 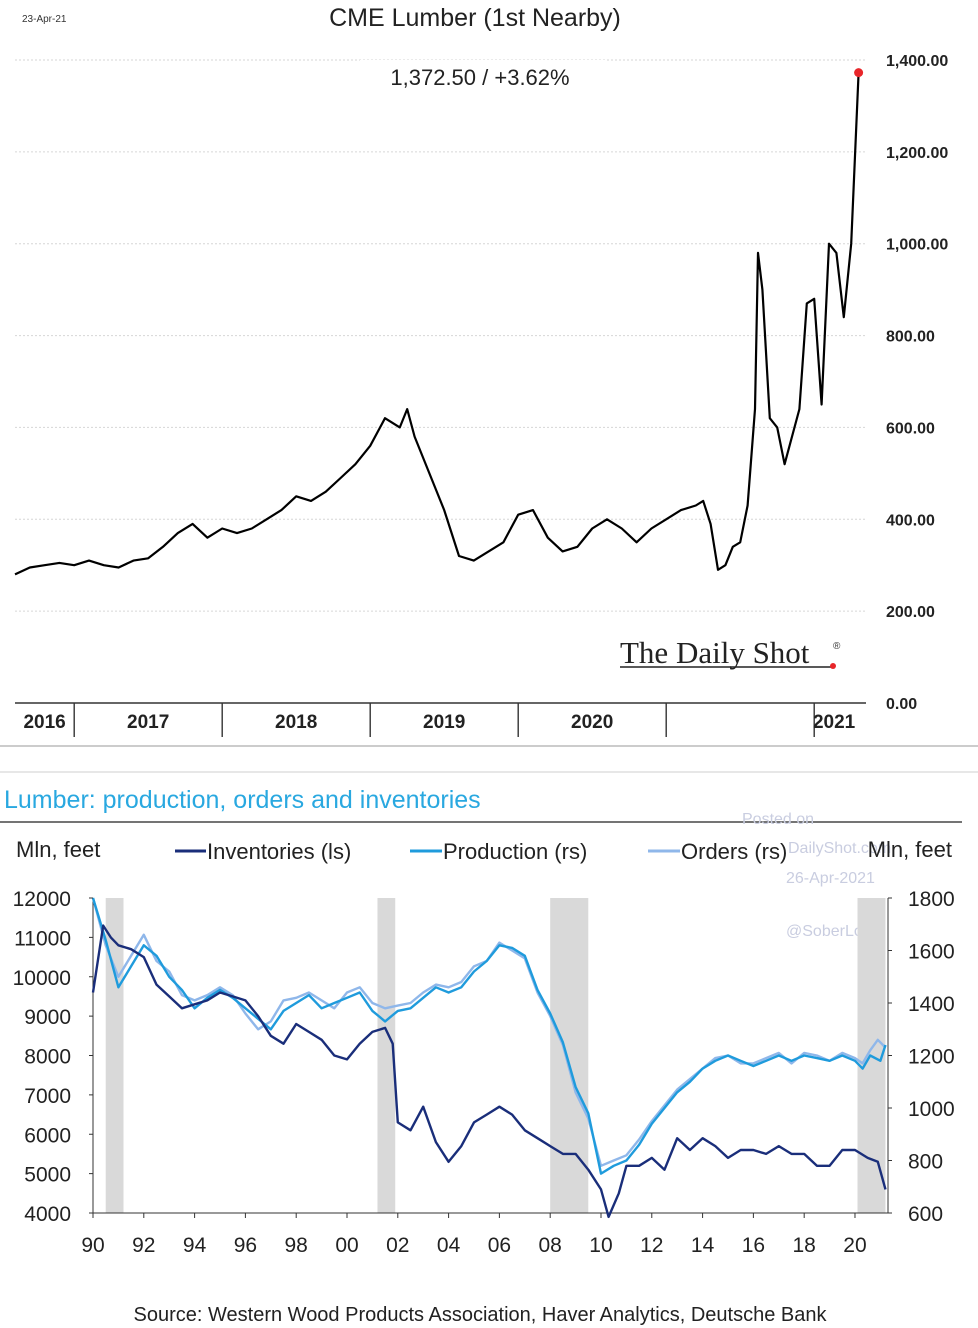 I want to click on bottom-x-axis: 90 92 94 96 98 00 02 04 06 08 10 12 14 16 18 20, so click(x=474, y=1235).